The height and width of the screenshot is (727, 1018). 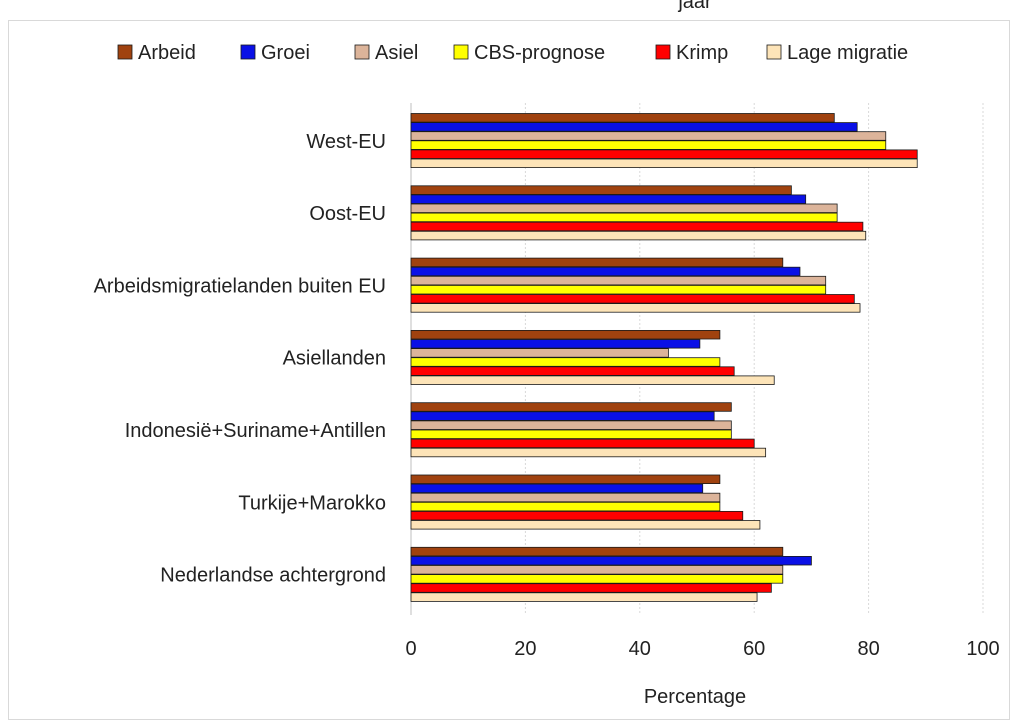 What do you see at coordinates (585, 525) in the screenshot?
I see `bar-lage-migratie-turkije-marokko` at bounding box center [585, 525].